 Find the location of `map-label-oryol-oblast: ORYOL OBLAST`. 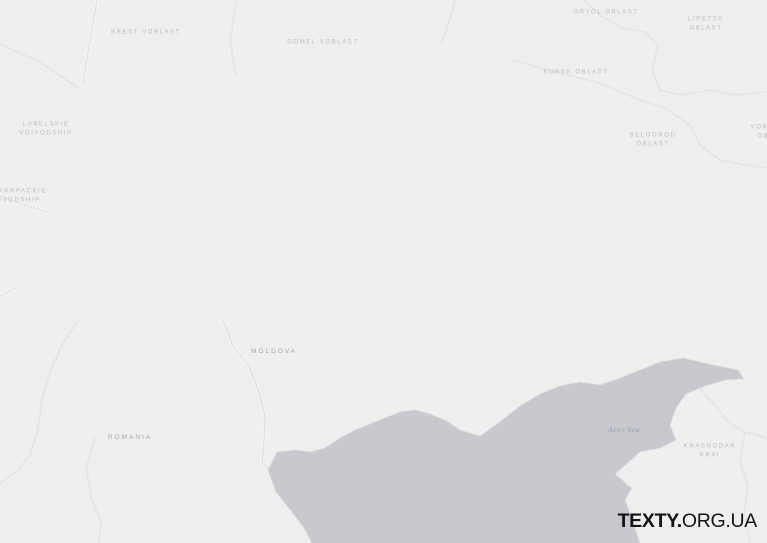

map-label-oryol-oblast: ORYOL OBLAST is located at coordinates (606, 12).